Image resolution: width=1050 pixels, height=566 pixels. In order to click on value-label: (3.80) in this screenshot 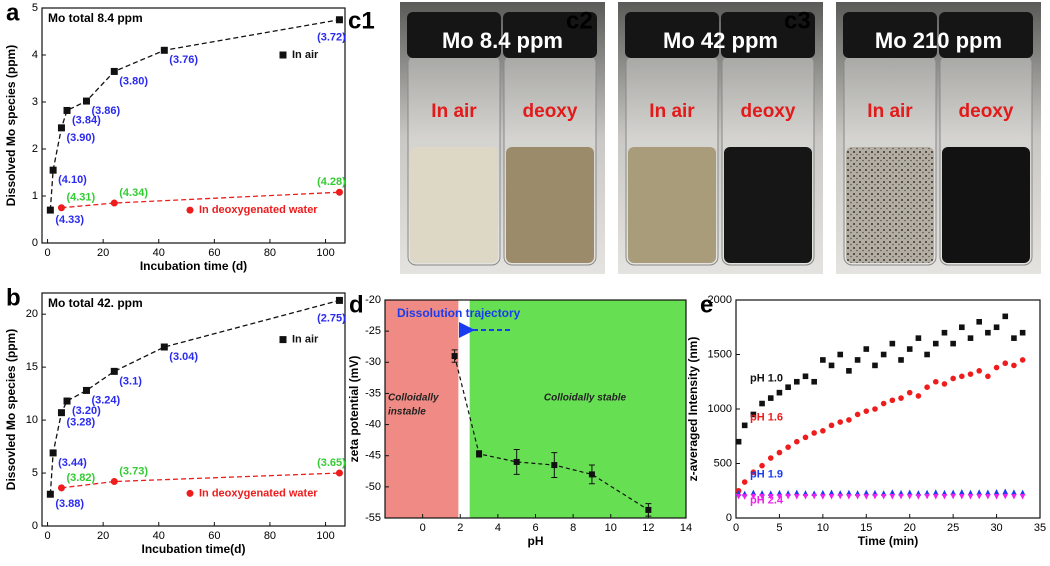, I will do `click(133, 81)`.